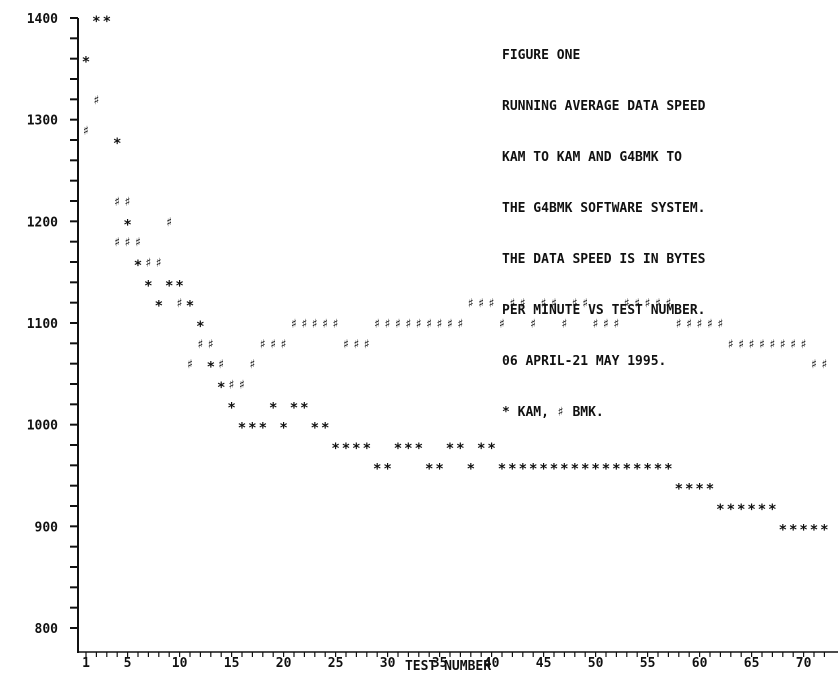 Image resolution: width=838 pixels, height=676 pixels. What do you see at coordinates (604, 259) in the screenshot?
I see `annotation-line-5: THE DATA SPEED IS IN BYTES` at bounding box center [604, 259].